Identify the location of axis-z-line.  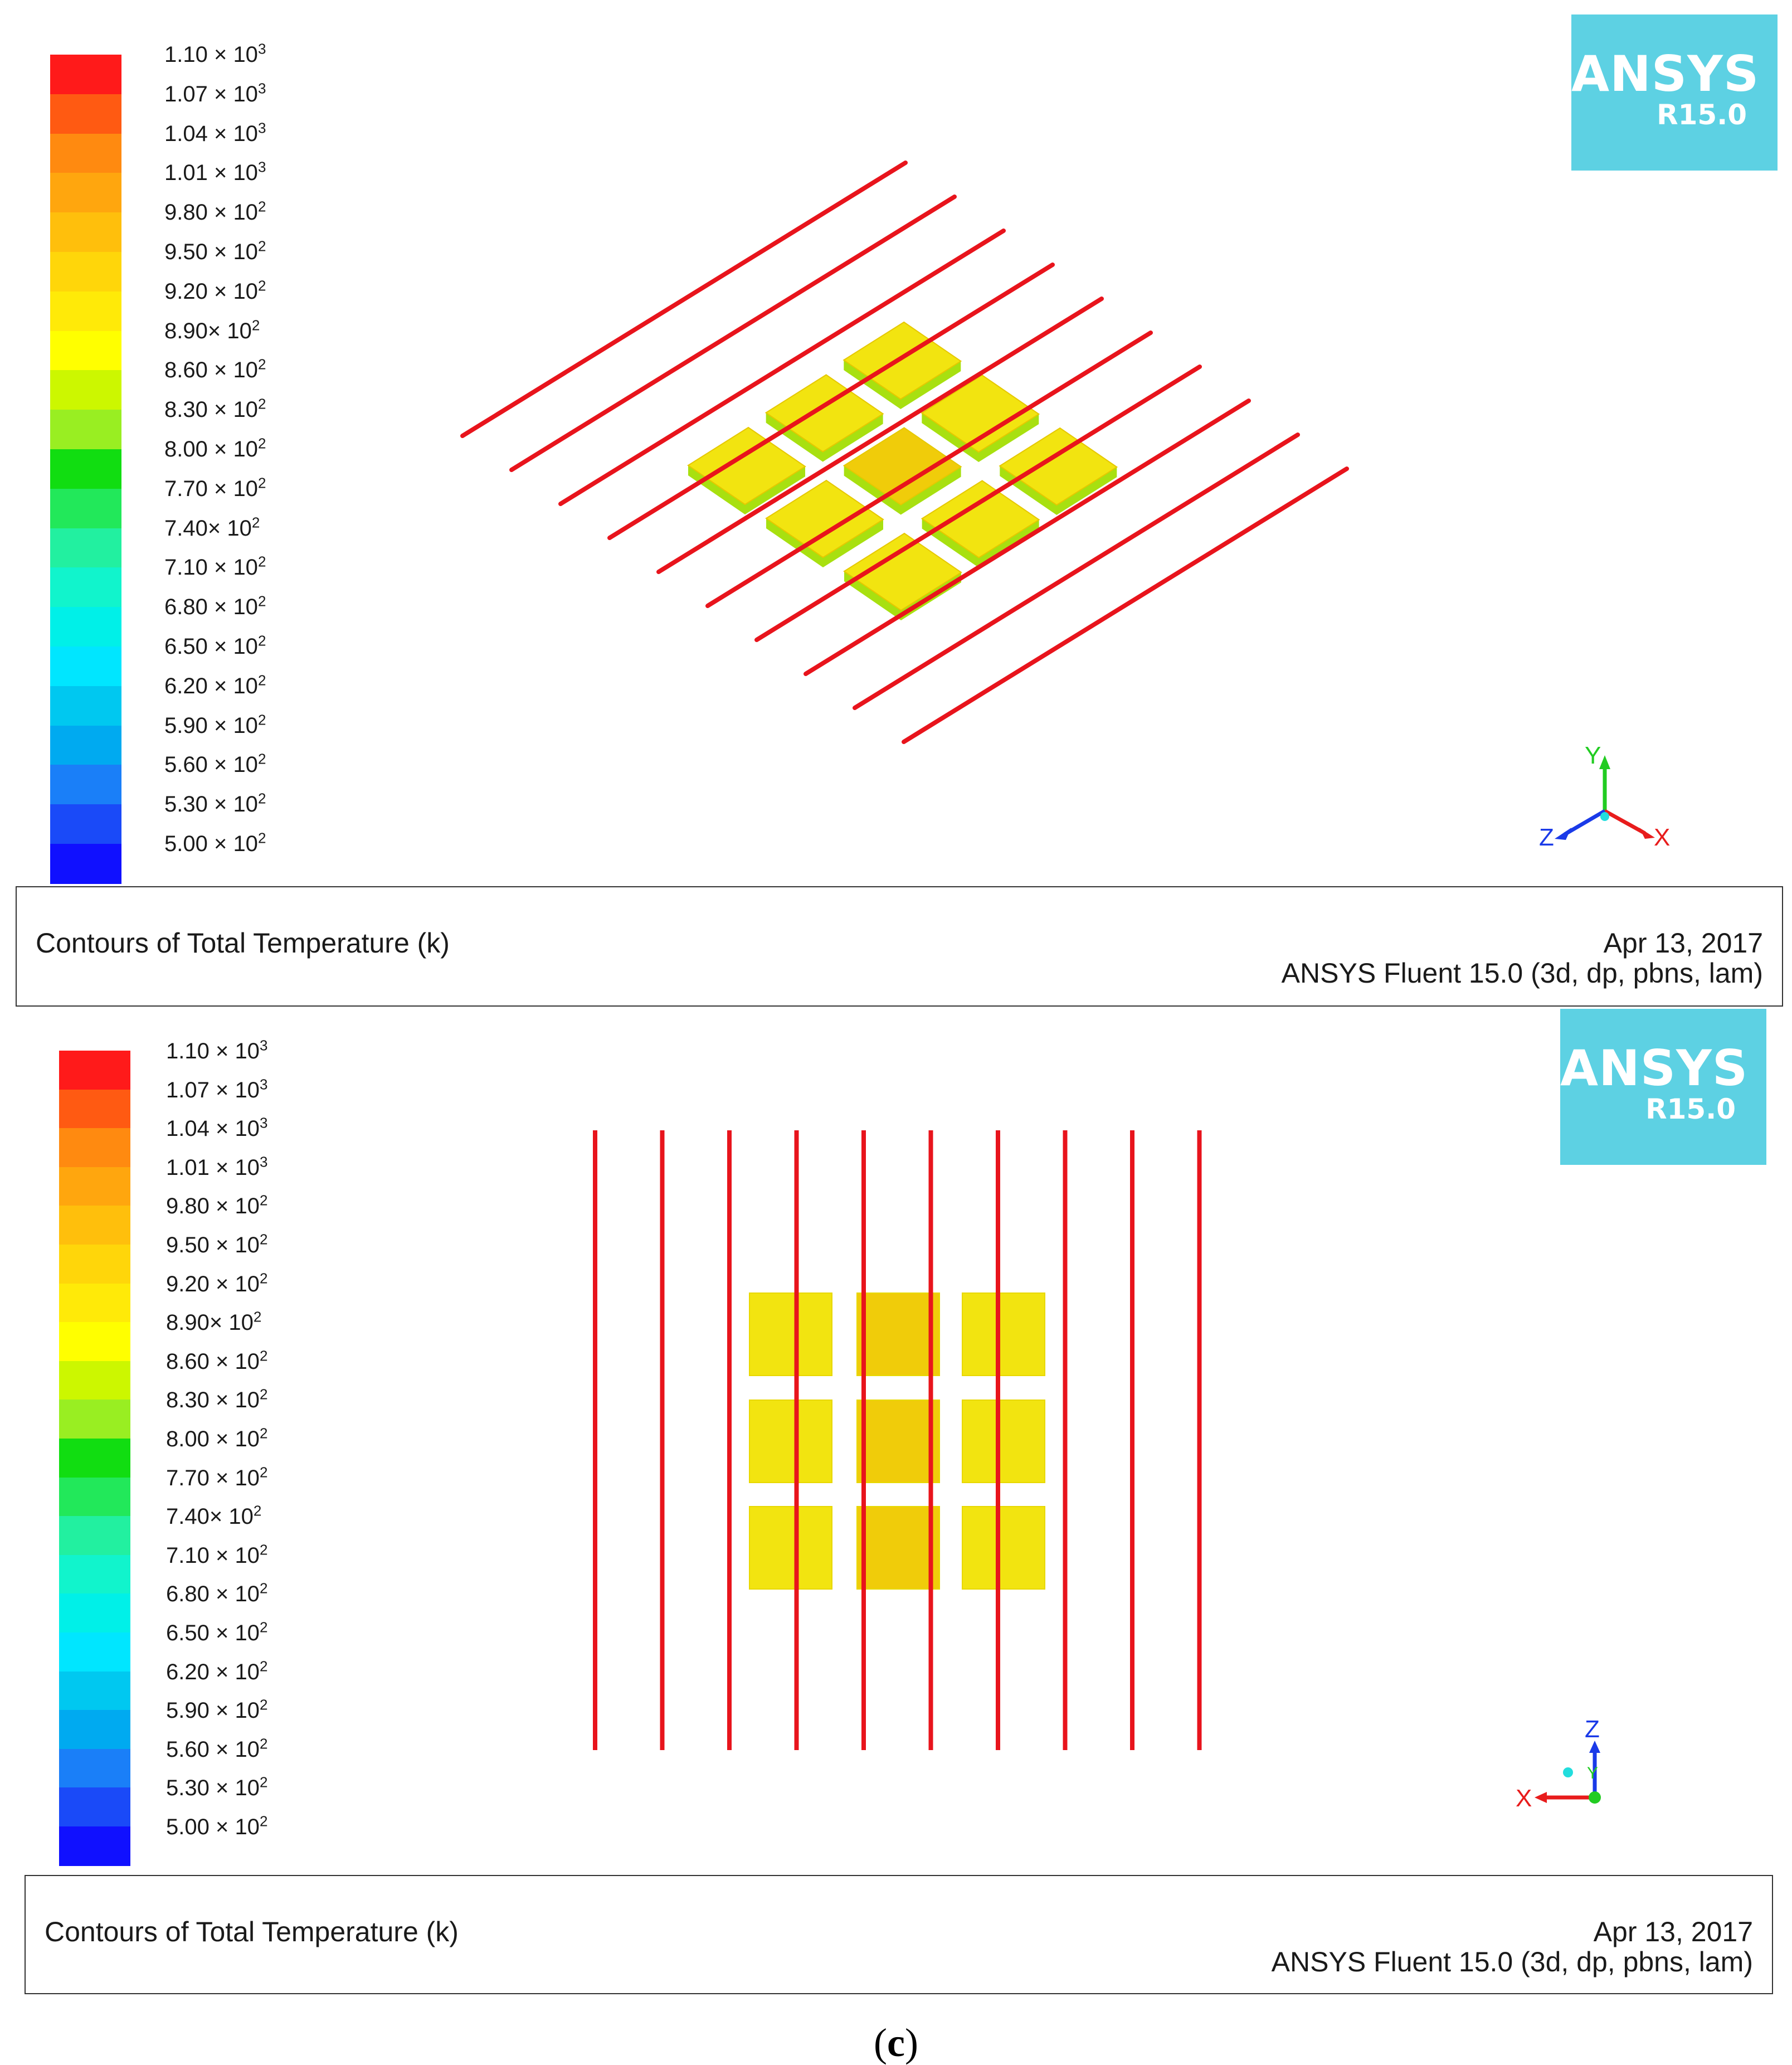
(1585, 823).